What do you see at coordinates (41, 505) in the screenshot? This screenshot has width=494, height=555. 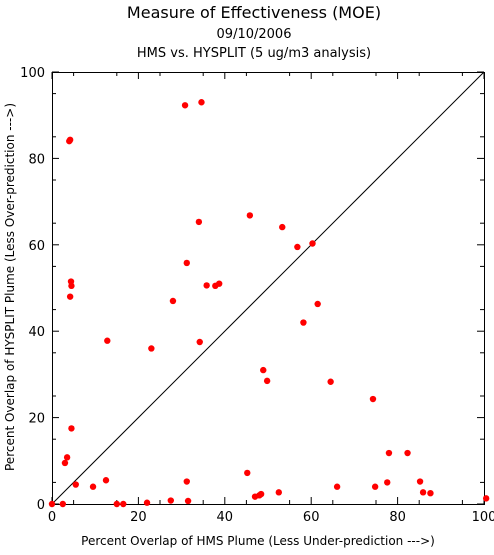 I see `y-tick-label: 0` at bounding box center [41, 505].